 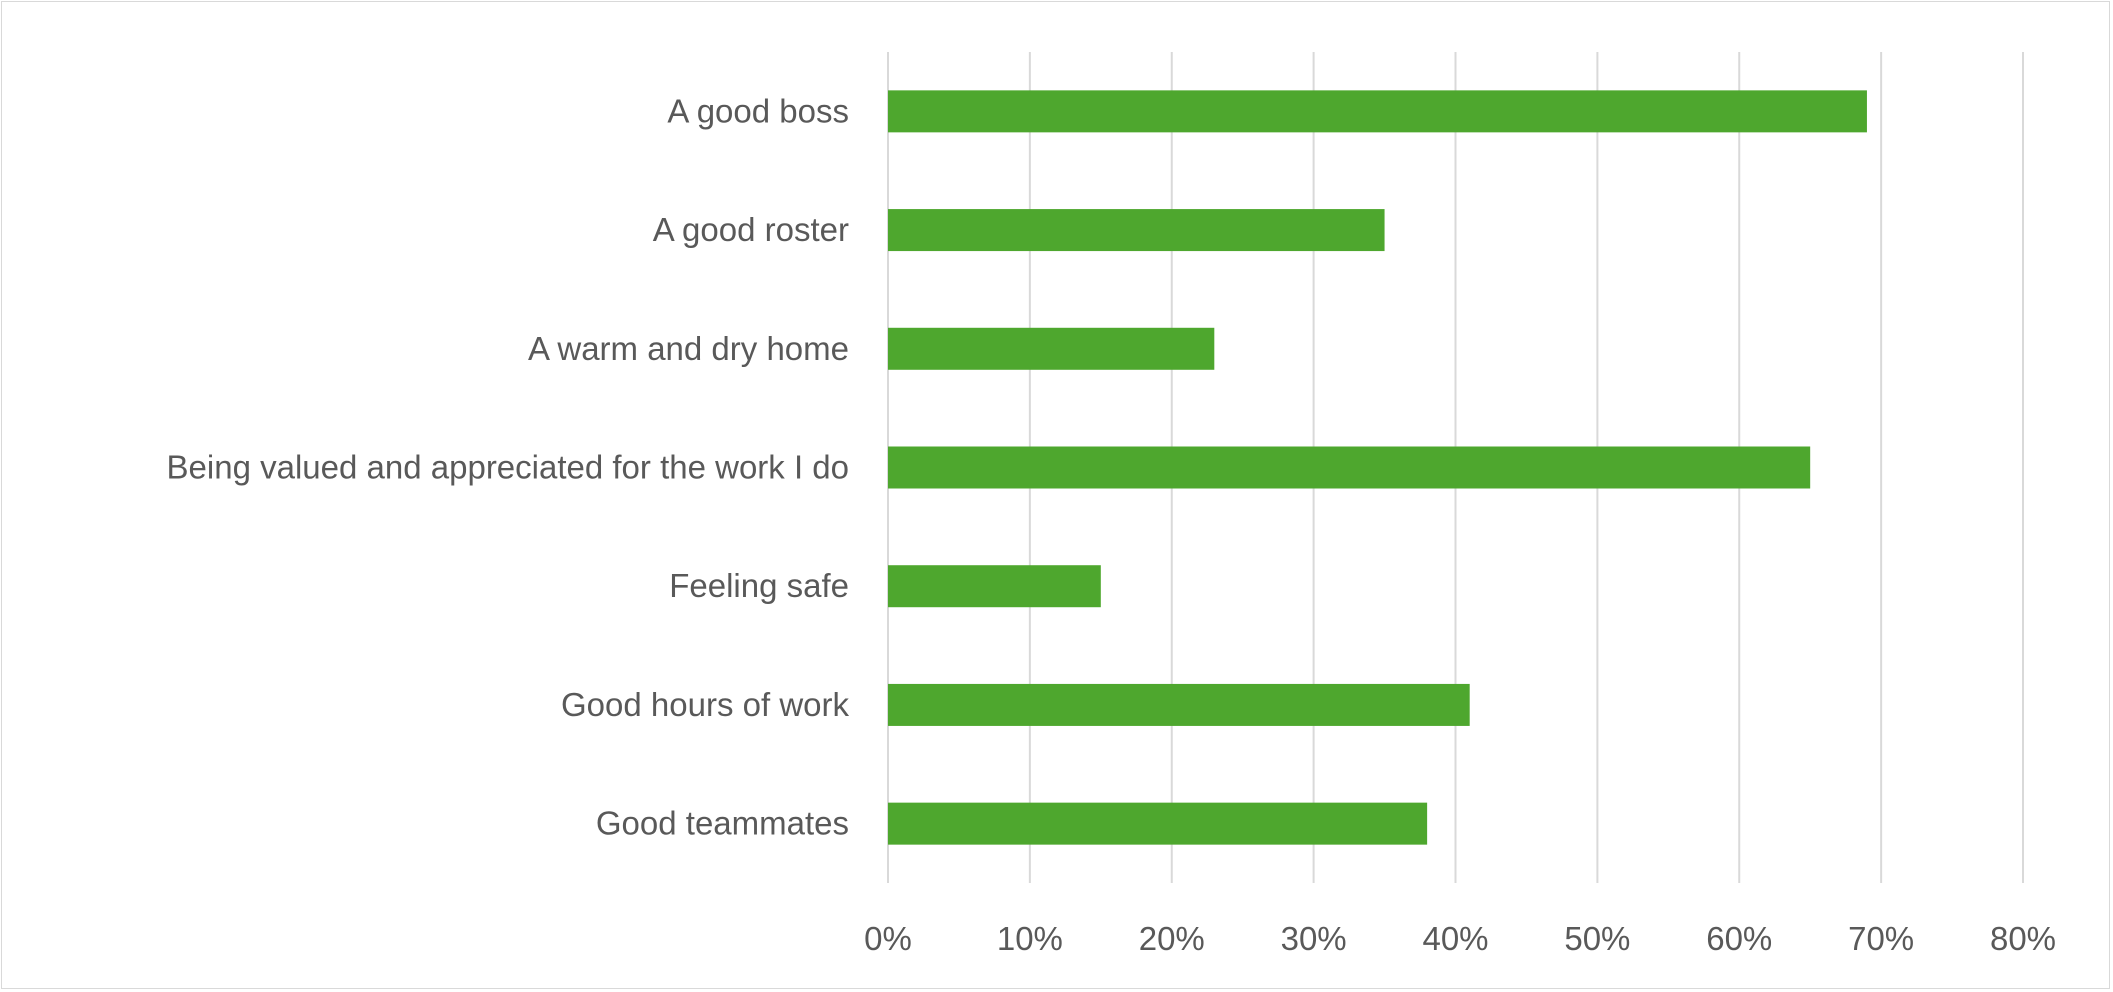 I want to click on x-tick-label: 60%, so click(x=1739, y=938).